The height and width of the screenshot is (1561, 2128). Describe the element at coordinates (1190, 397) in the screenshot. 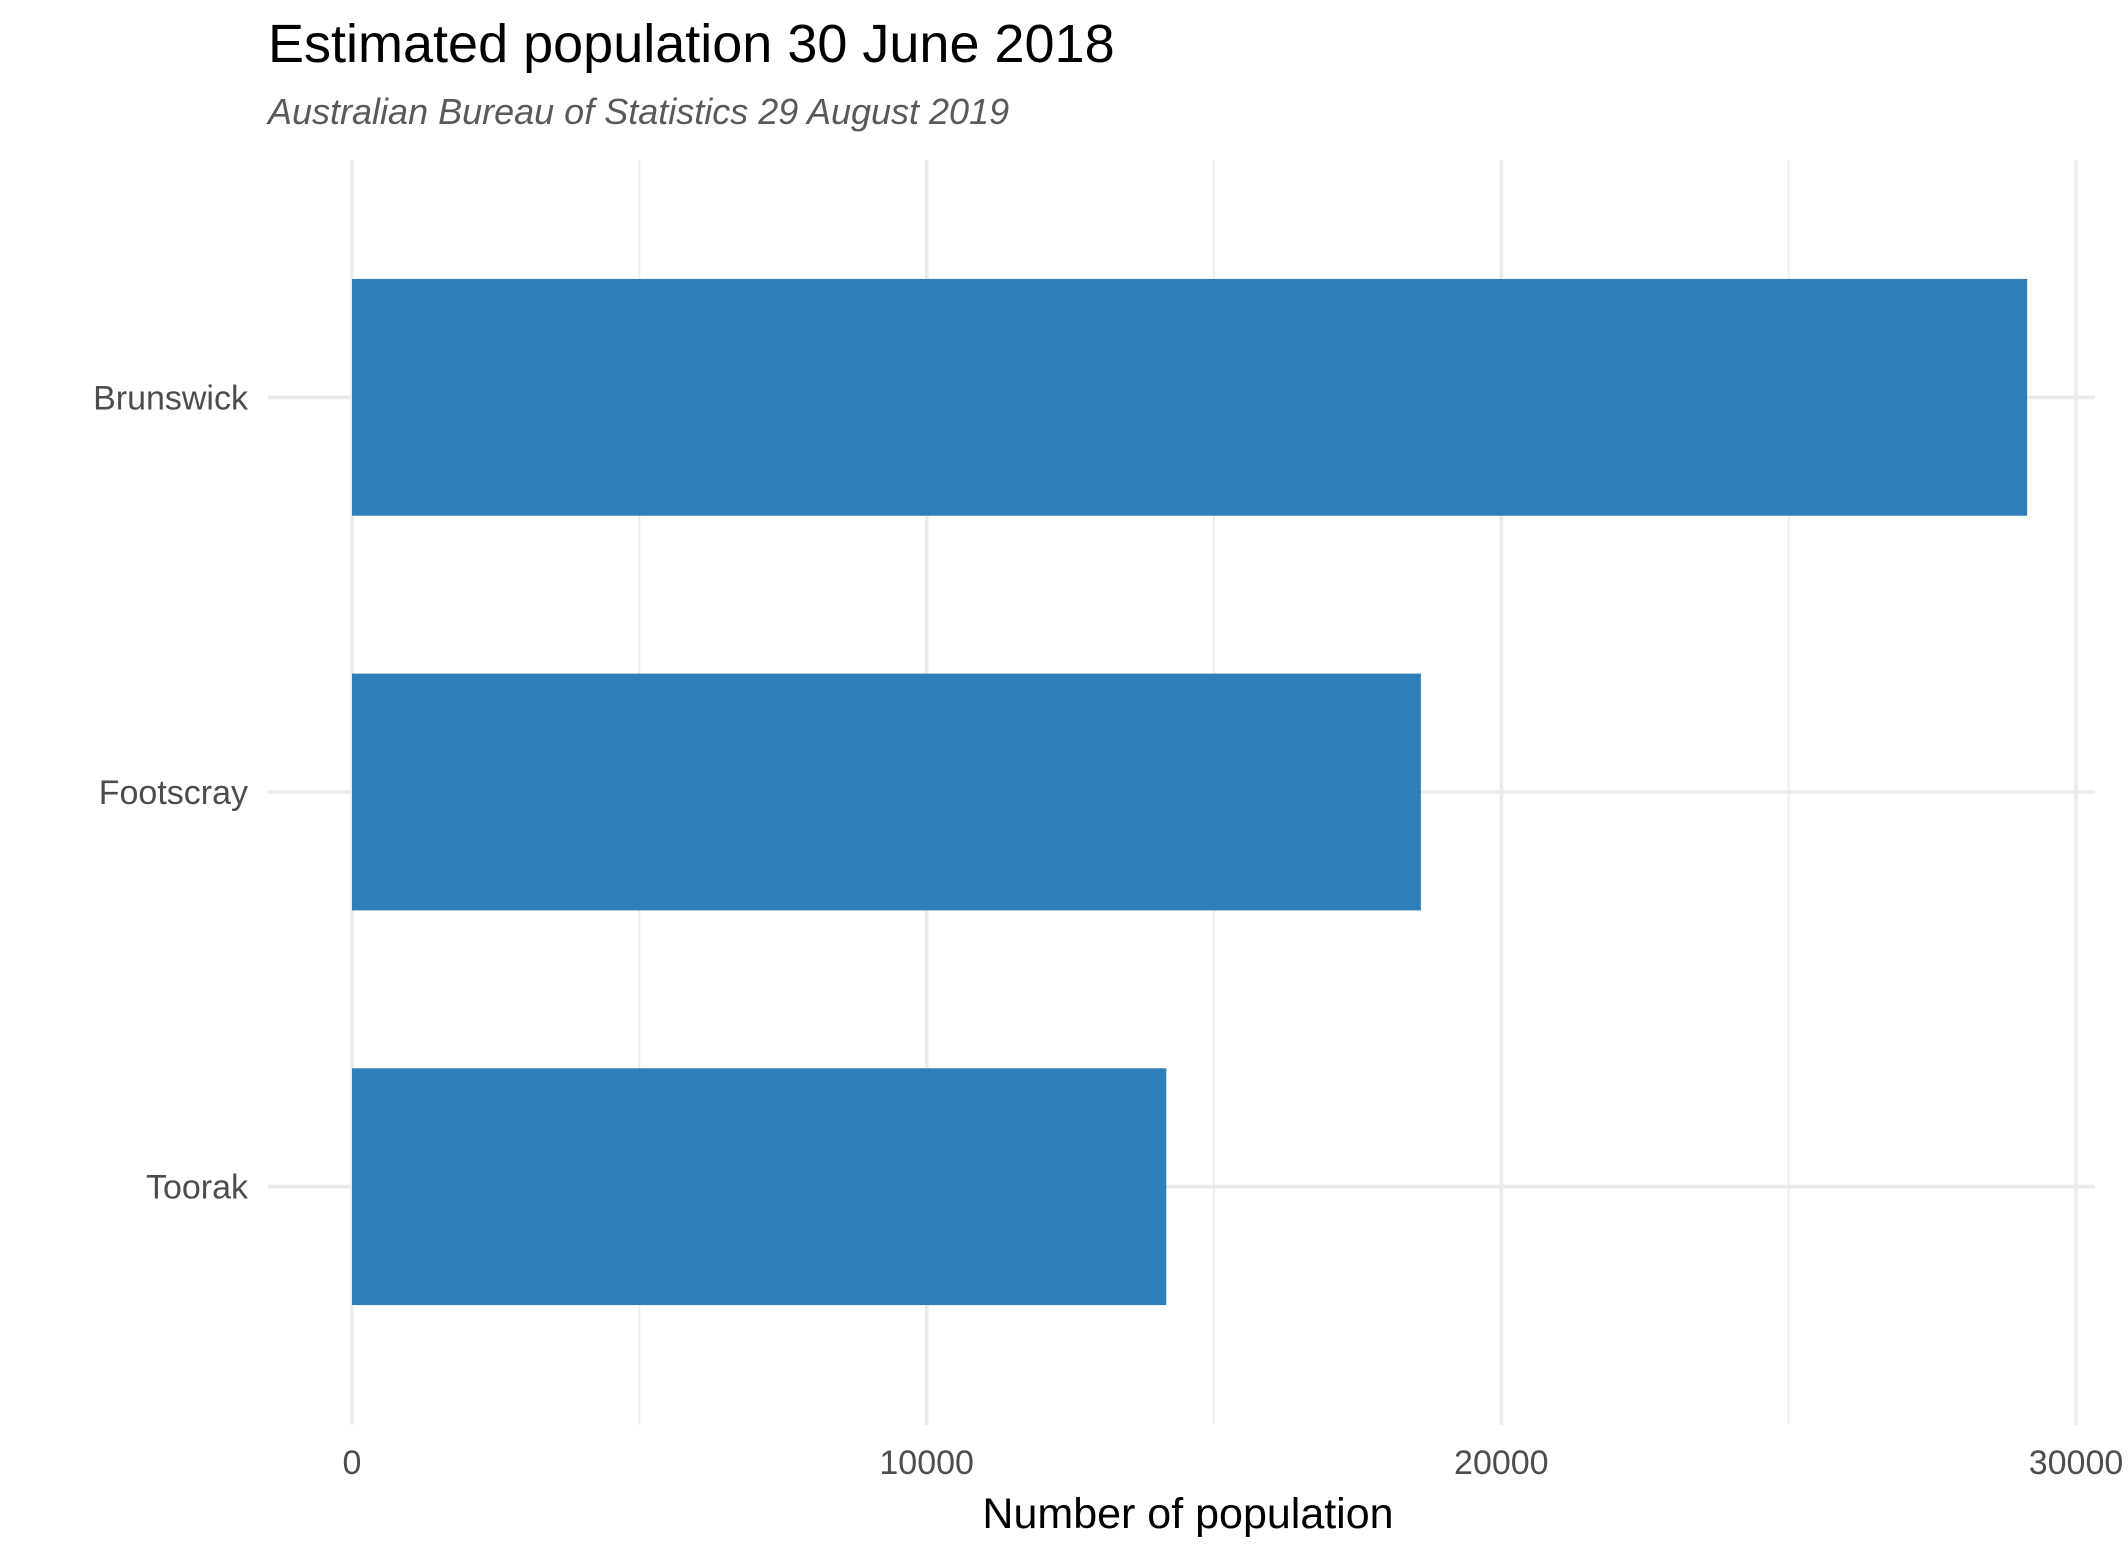

I see `bar-brunswick` at that location.